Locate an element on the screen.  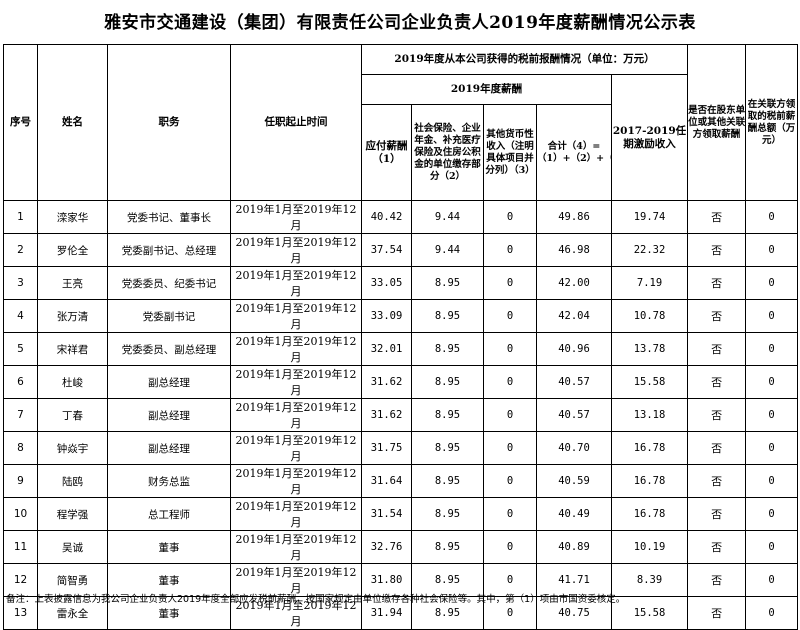
cell-payable: 33.09 is located at coordinates (386, 316).